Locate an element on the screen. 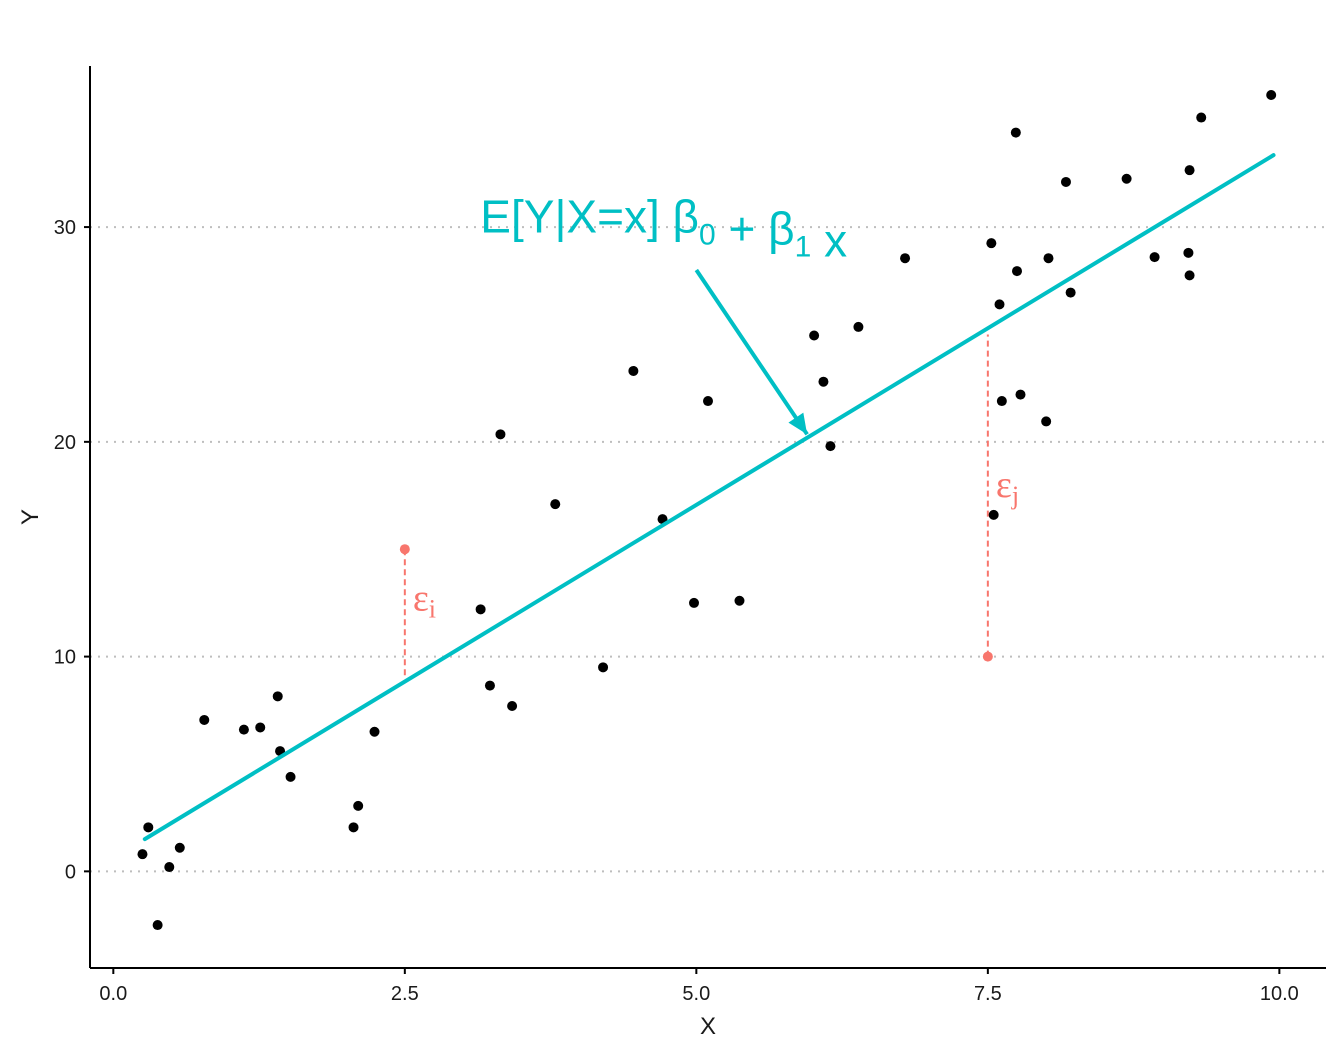  x-tick-label: 2.5 is located at coordinates (405, 994).